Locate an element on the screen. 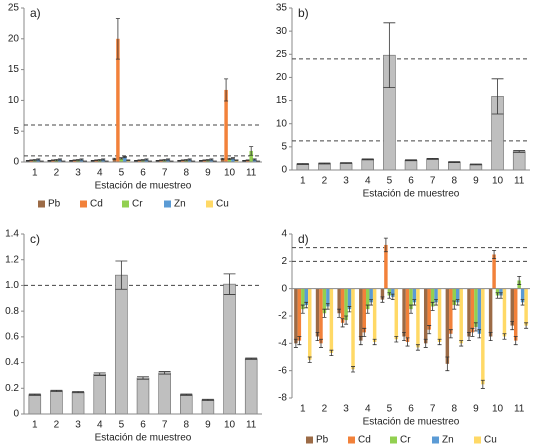 The image size is (535, 448). x-tick-label: 4 is located at coordinates (100, 425).